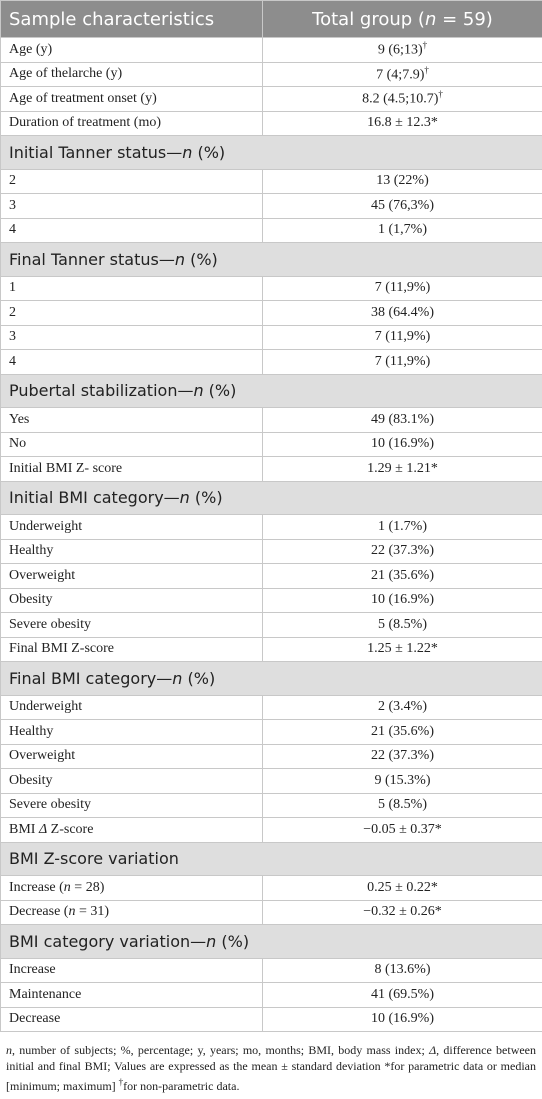 This screenshot has width=542, height=1099. Describe the element at coordinates (433, 1050) in the screenshot. I see `text-part: Δ` at that location.